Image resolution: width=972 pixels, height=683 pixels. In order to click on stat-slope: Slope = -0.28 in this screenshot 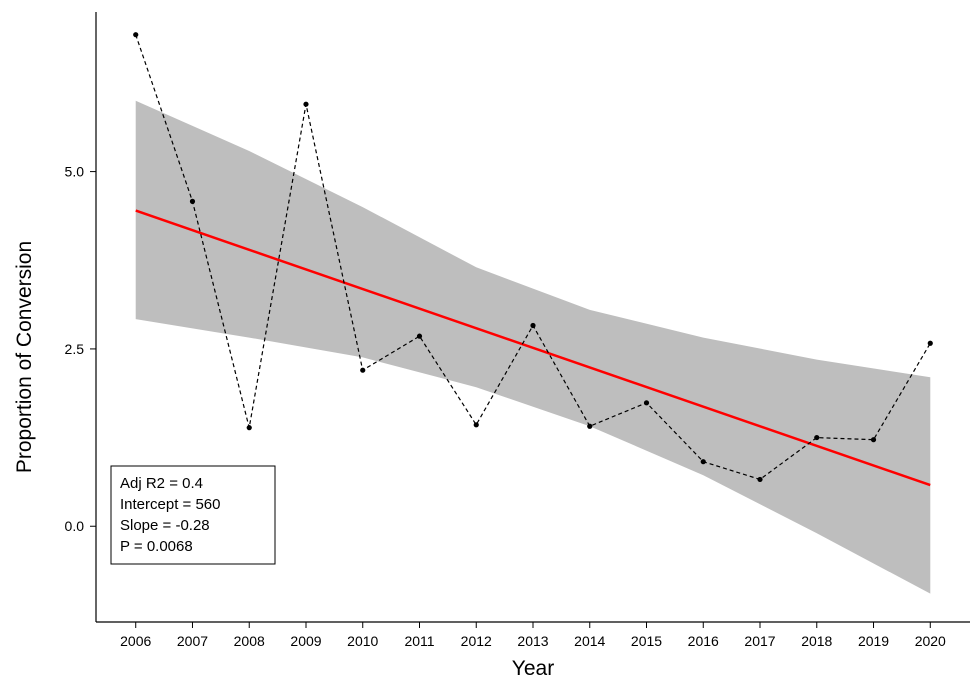, I will do `click(165, 525)`.